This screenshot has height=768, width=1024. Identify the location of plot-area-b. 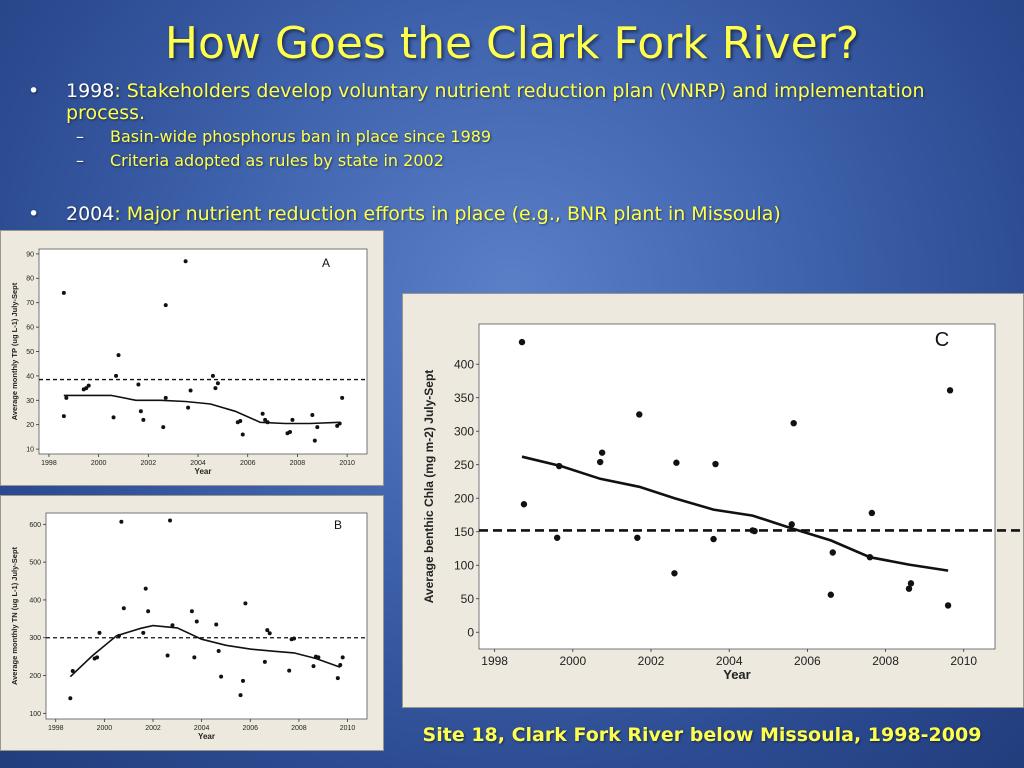
(206, 616).